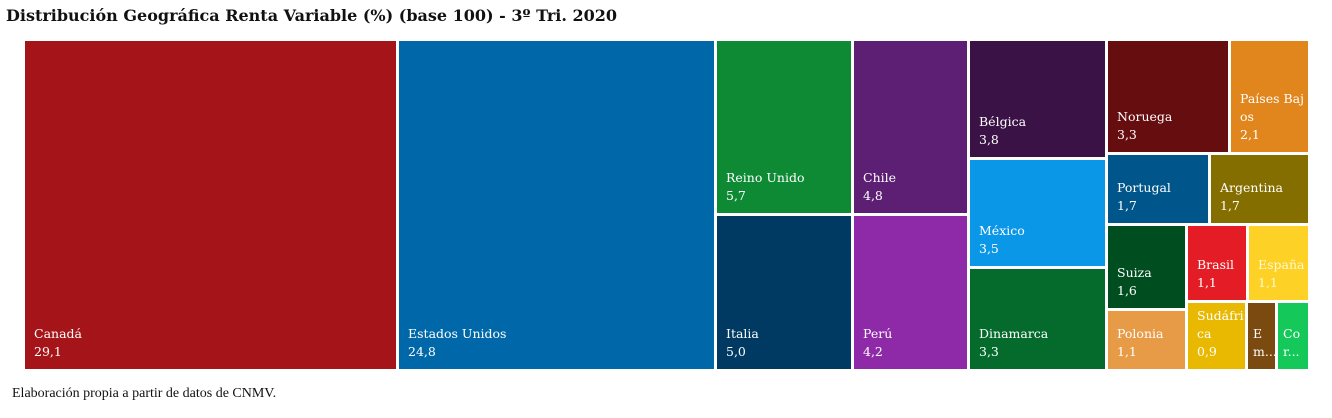 The width and height of the screenshot is (1332, 418). I want to click on cell-label: Polonia, so click(1140, 333).